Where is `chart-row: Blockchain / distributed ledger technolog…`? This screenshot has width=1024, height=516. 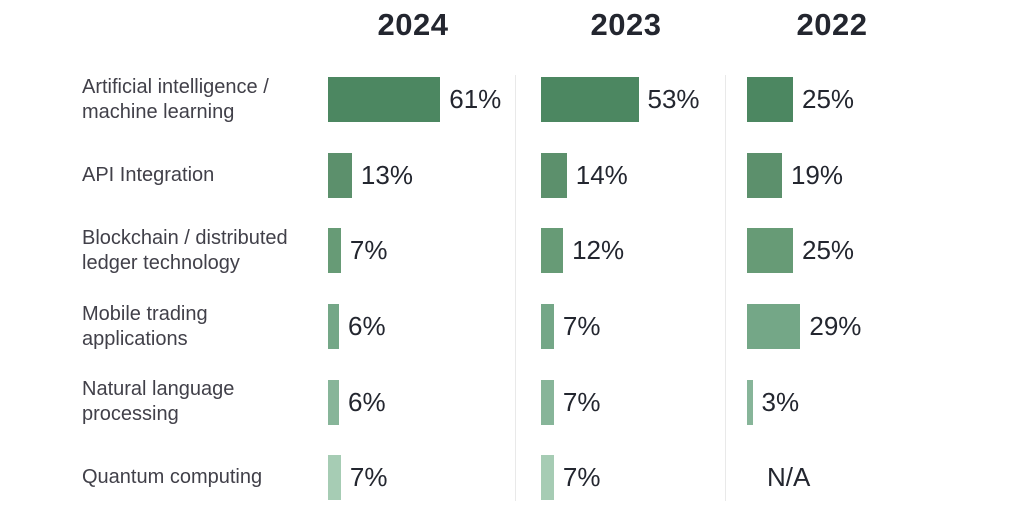 chart-row: Blockchain / distributed ledger technolog… is located at coordinates (512, 251).